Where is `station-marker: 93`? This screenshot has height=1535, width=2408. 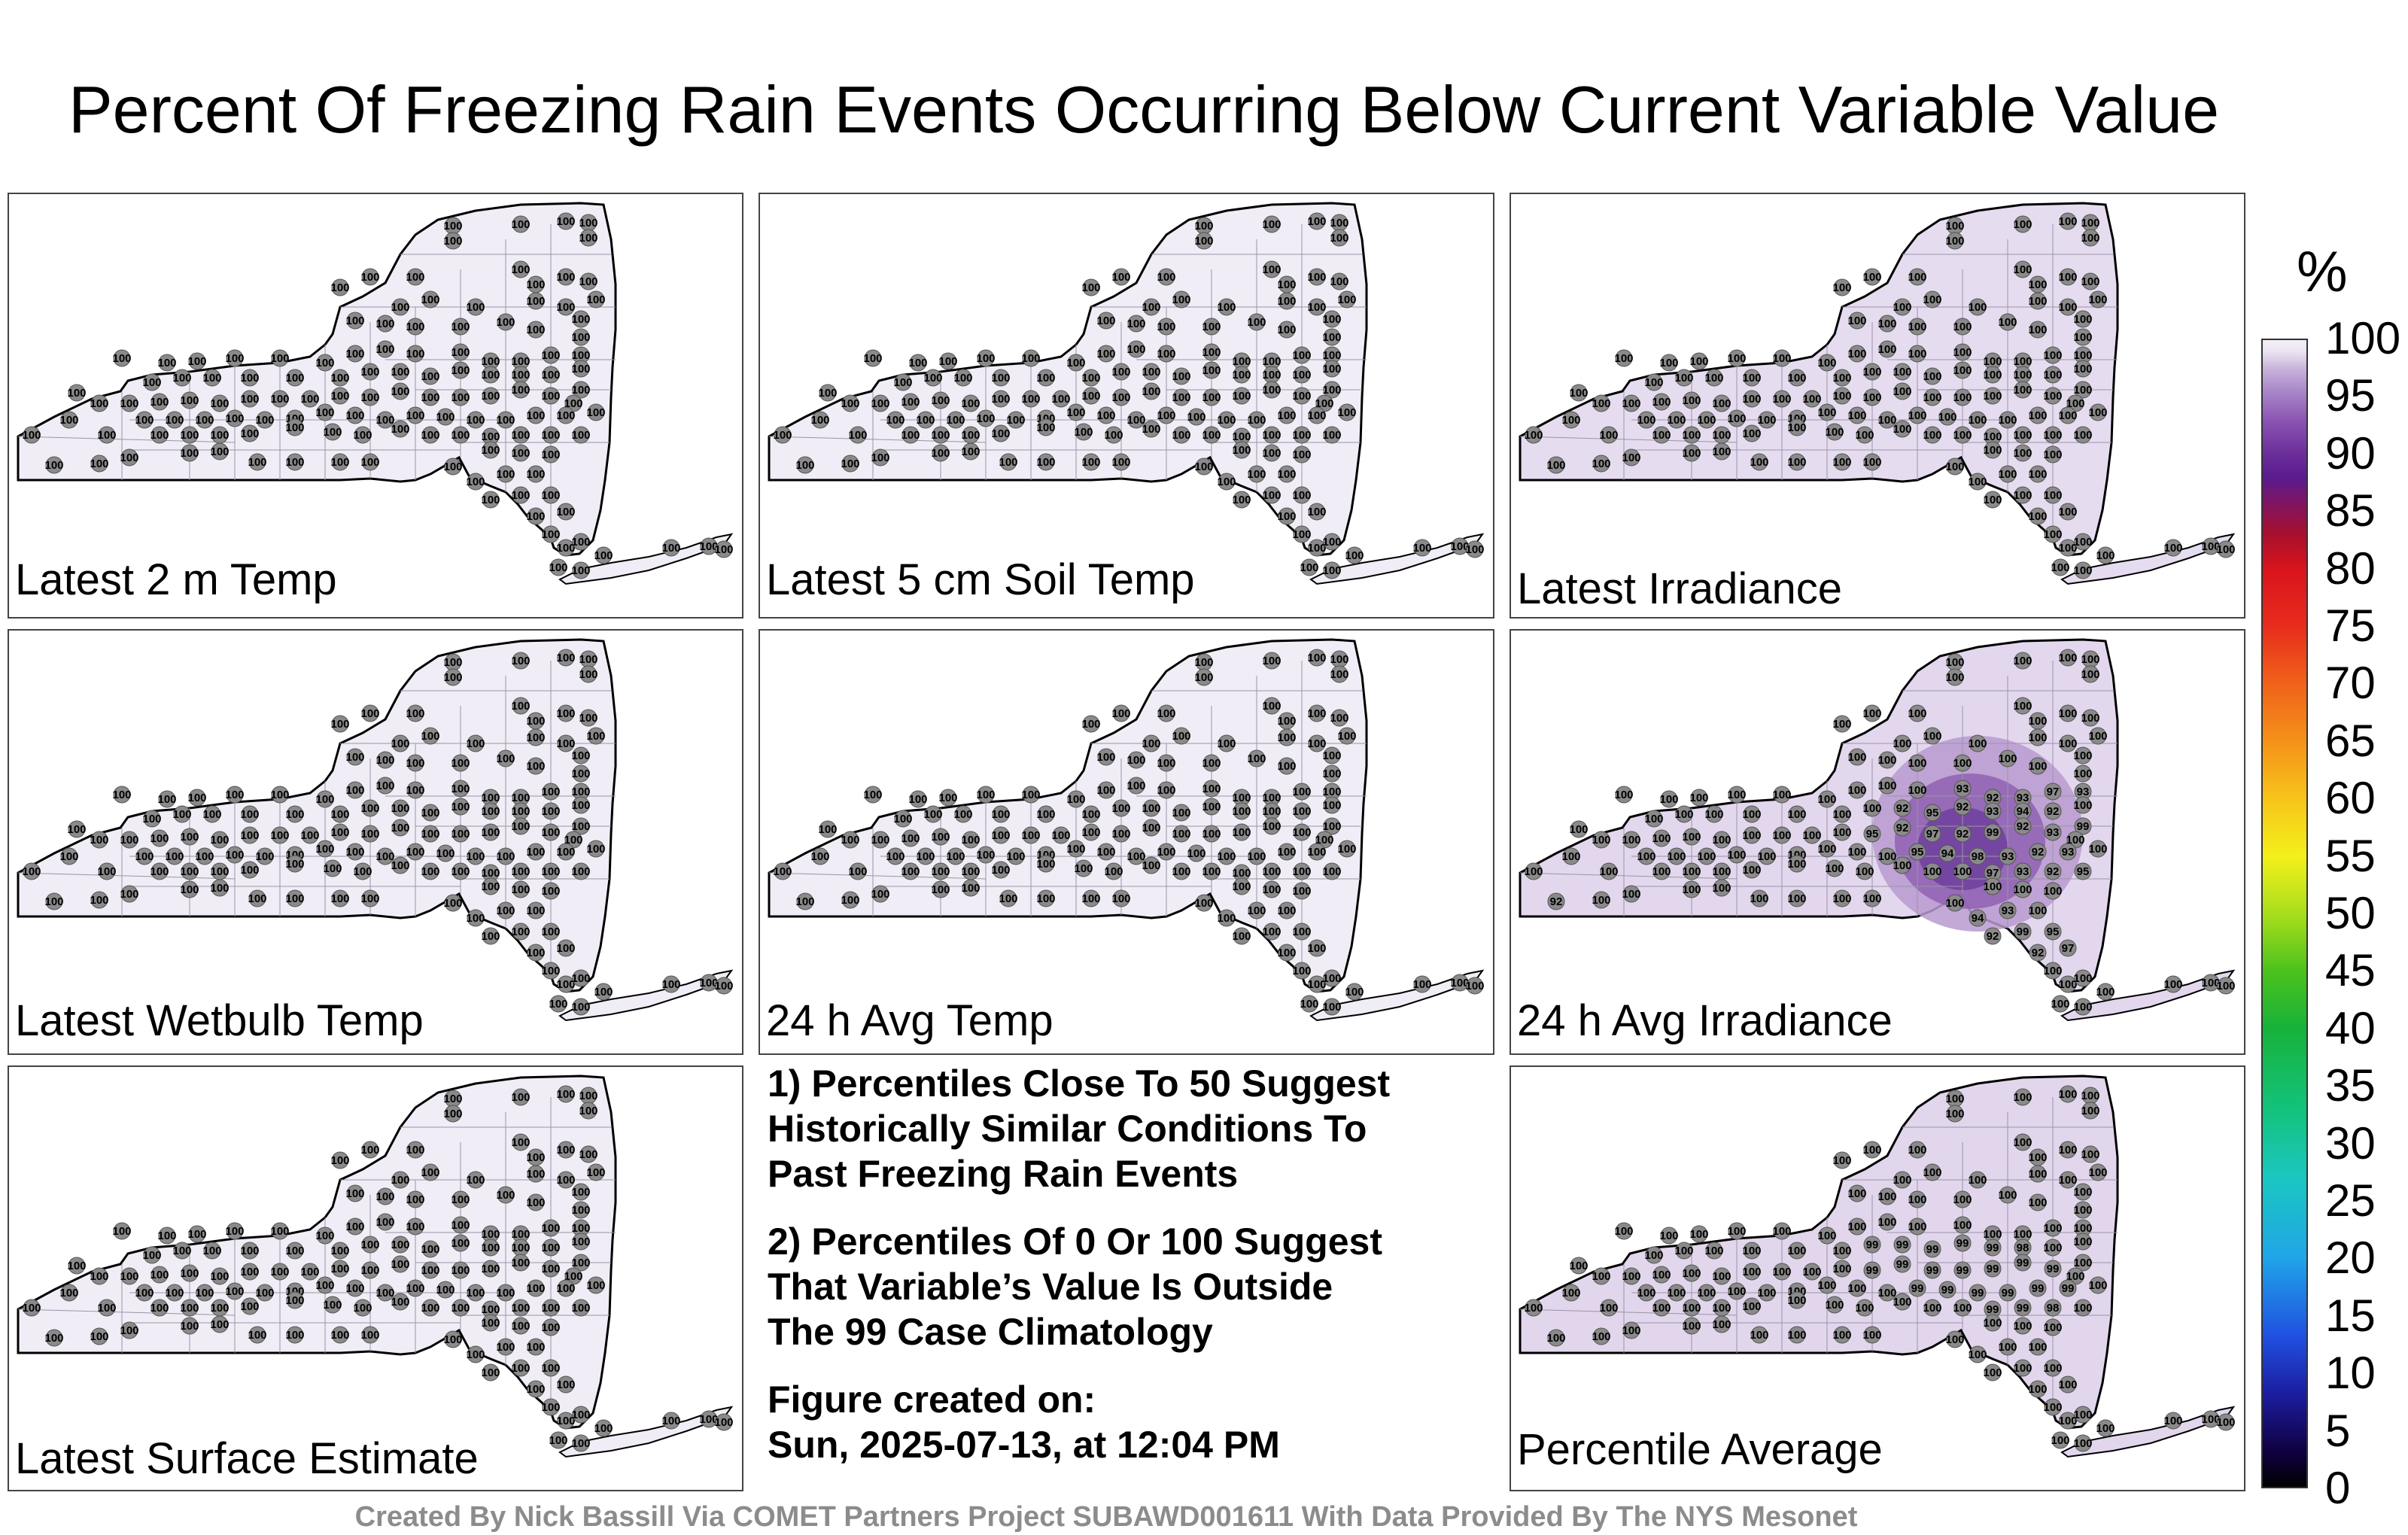 station-marker: 93 is located at coordinates (2023, 871).